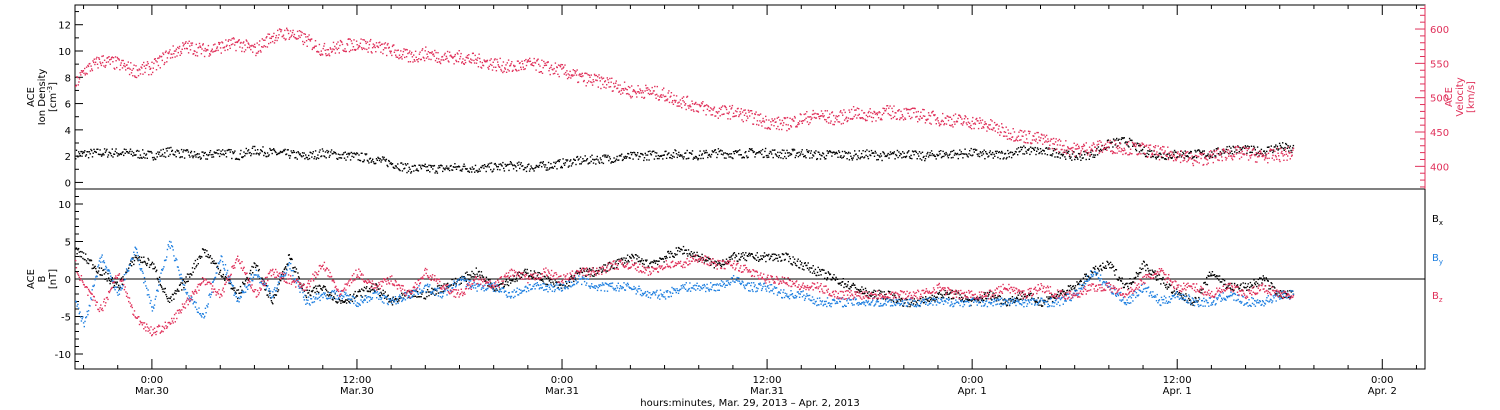 The width and height of the screenshot is (1500, 410). Describe the element at coordinates (357, 391) in the screenshot. I see `x-tick-date: Mar.30` at that location.